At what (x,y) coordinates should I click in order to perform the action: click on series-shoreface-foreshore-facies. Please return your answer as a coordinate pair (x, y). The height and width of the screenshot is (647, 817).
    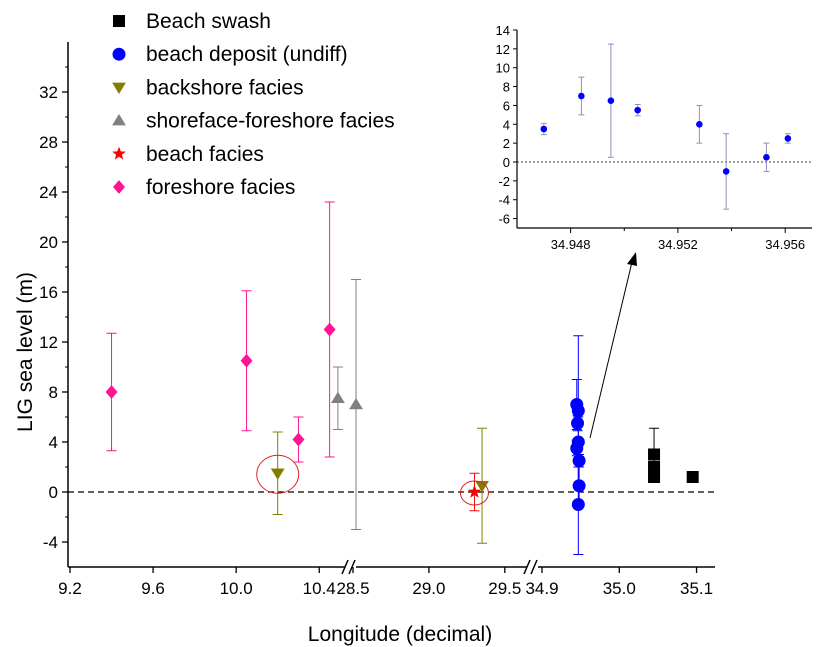
    Looking at the image, I should click on (347, 404).